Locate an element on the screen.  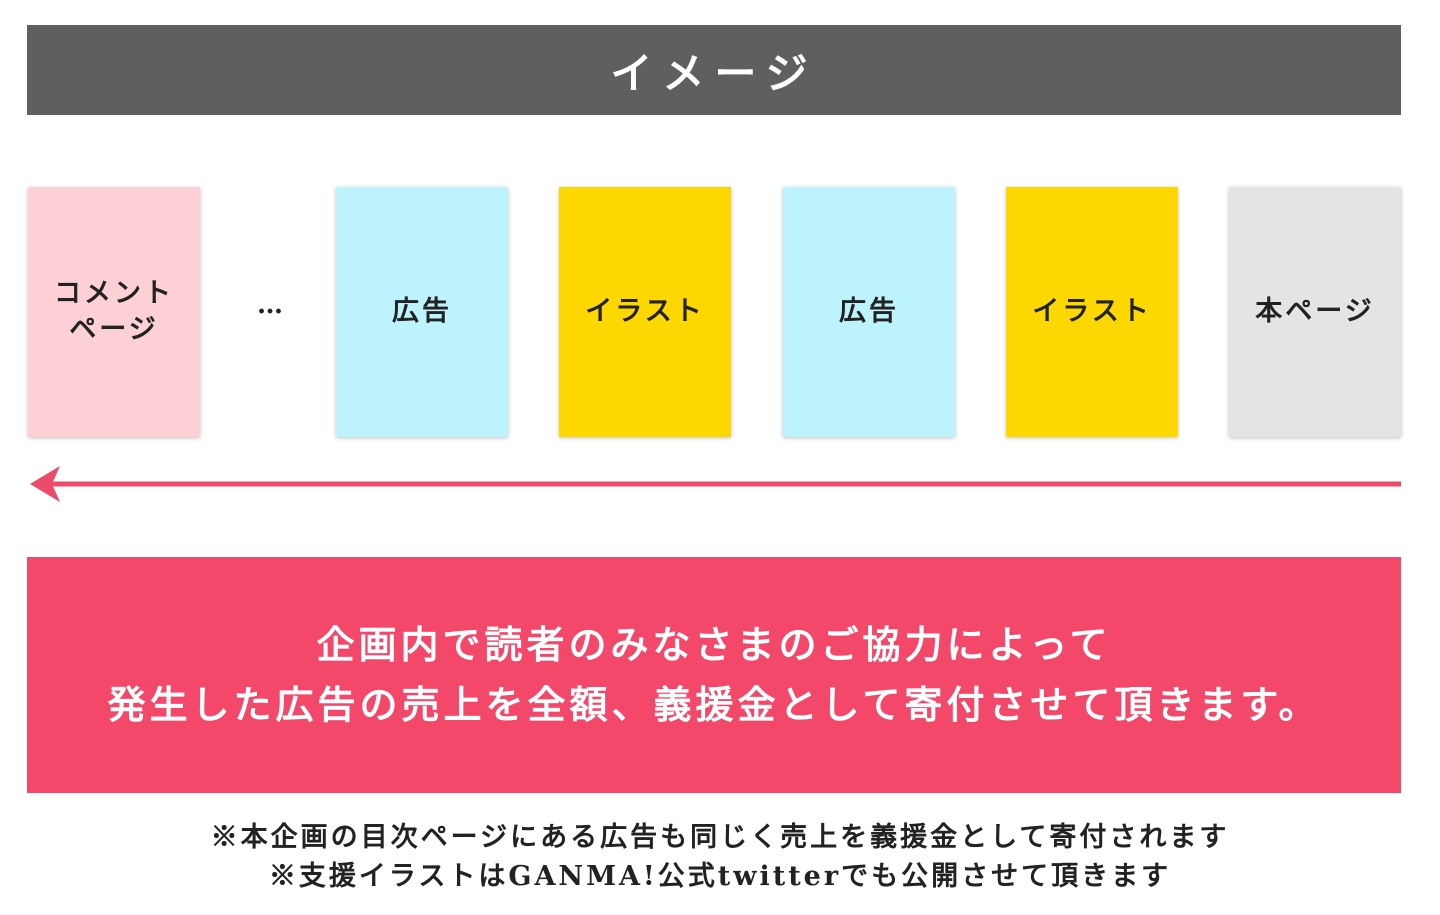
card-label: 本ページ is located at coordinates (1315, 311).